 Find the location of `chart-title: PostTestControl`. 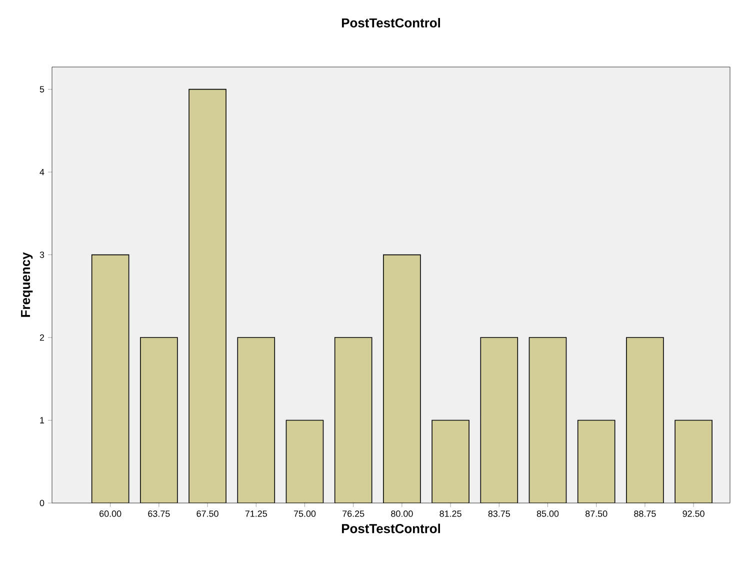

chart-title: PostTestControl is located at coordinates (391, 23).